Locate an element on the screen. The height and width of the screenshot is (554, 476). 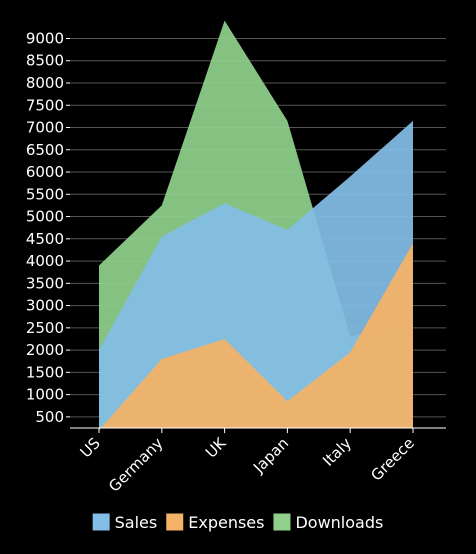
x-tick-label-japan: Japan is located at coordinates (270, 455).